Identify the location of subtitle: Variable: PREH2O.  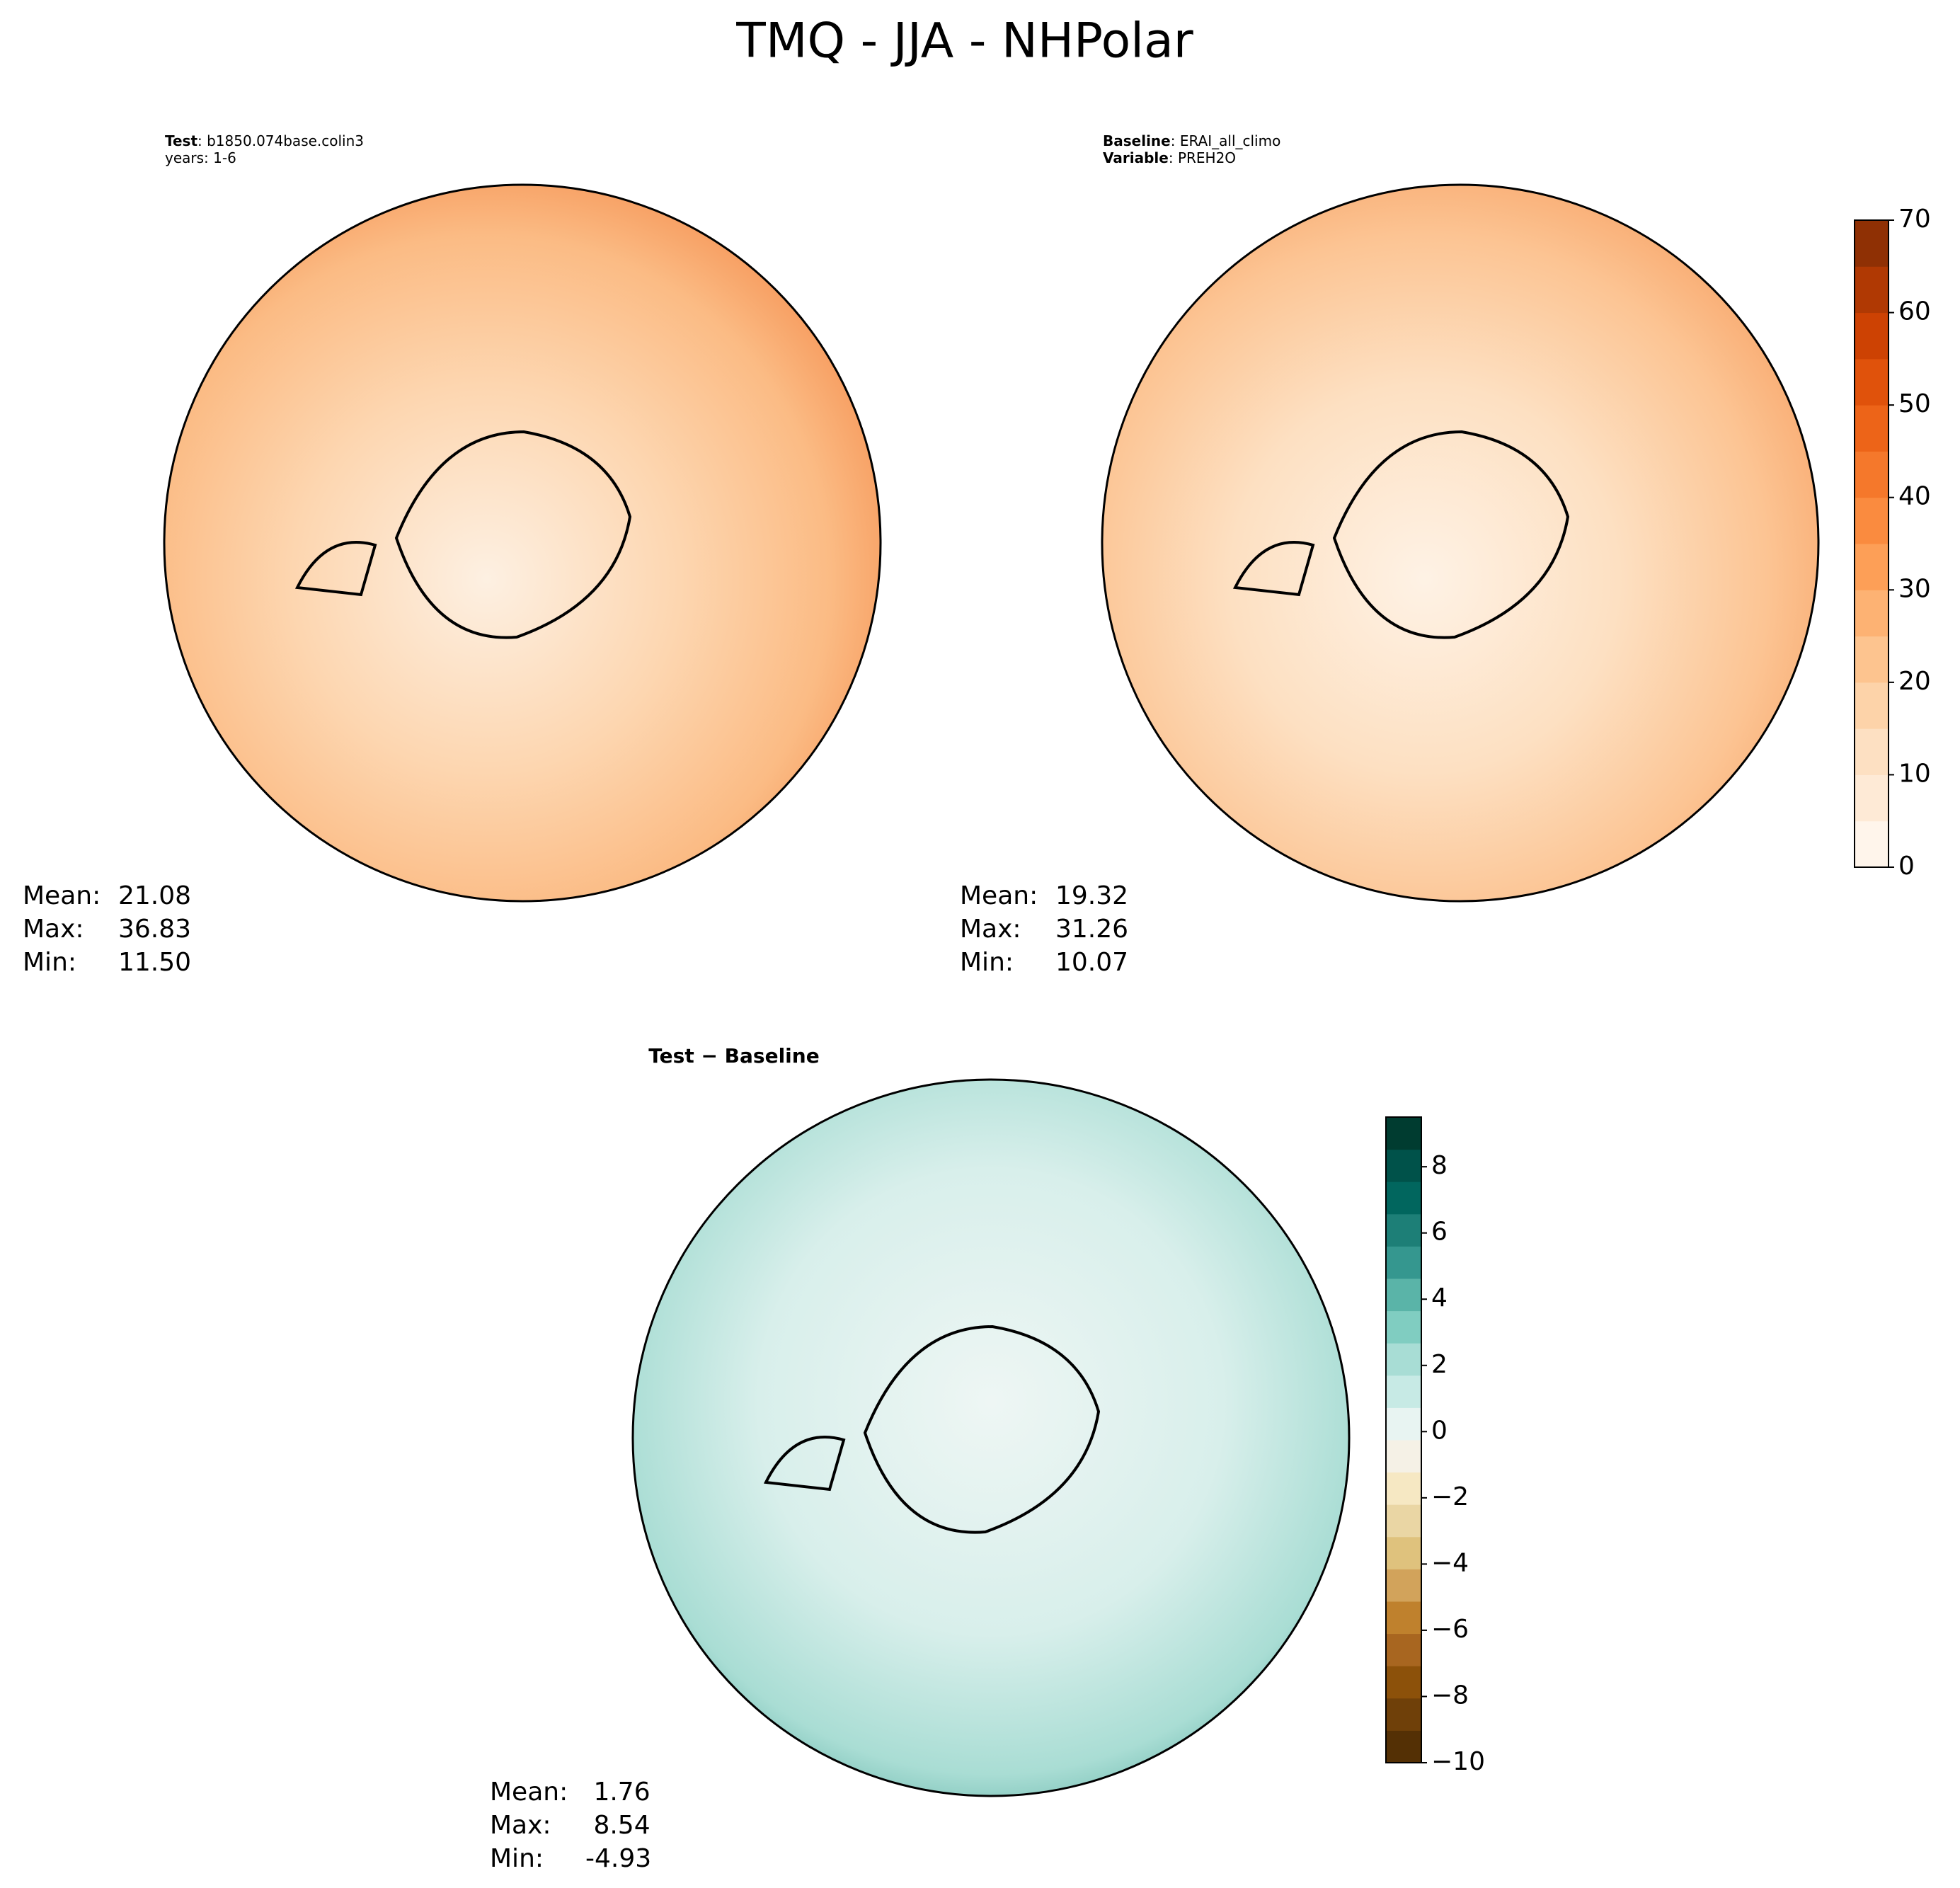
(1169, 157).